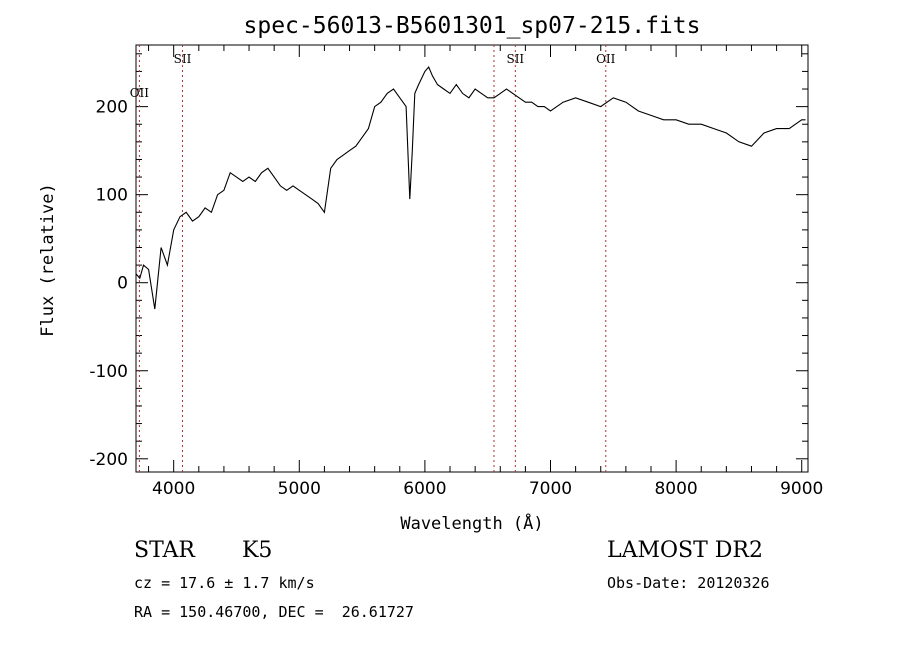  What do you see at coordinates (472, 26) in the screenshot?
I see `chart-title: spec-56013-B5601301_sp07-215.fits` at bounding box center [472, 26].